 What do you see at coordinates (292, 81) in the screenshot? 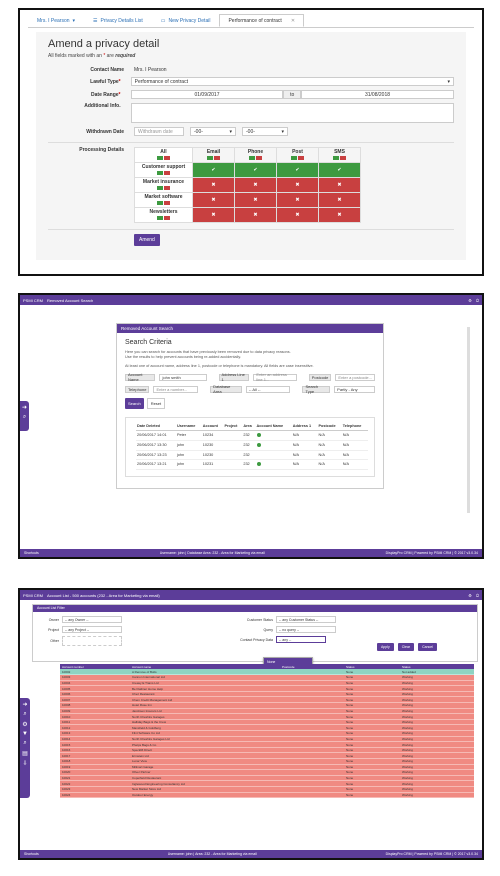
I see `lawful-type-select: Performance of contract ▾` at bounding box center [292, 81].